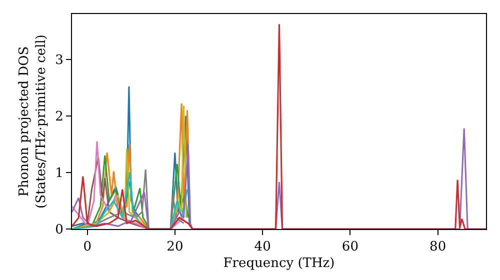  Describe the element at coordinates (59, 116) in the screenshot. I see `y-tick-label: 2` at that location.